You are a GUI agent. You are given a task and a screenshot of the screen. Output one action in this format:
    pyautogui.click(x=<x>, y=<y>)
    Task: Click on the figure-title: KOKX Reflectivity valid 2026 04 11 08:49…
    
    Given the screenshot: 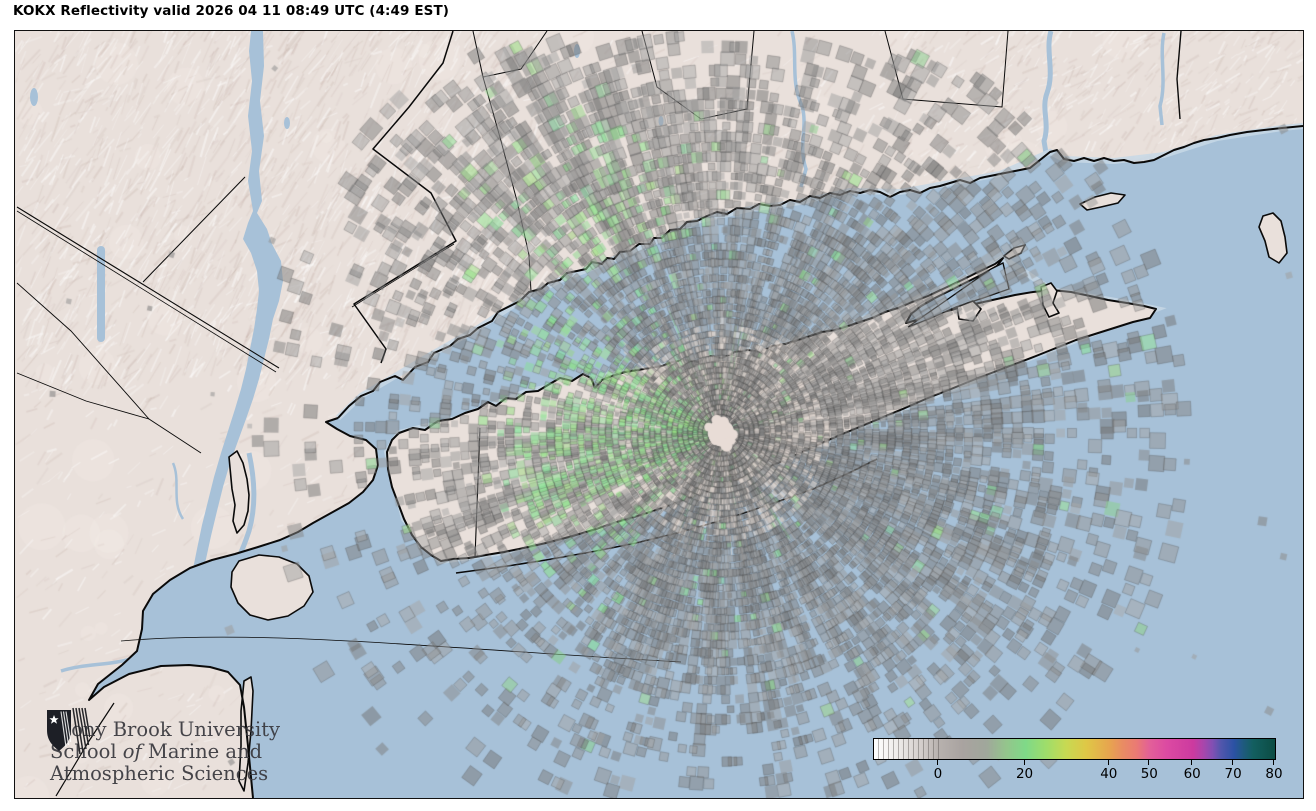 What is the action you would take?
    pyautogui.click(x=231, y=11)
    